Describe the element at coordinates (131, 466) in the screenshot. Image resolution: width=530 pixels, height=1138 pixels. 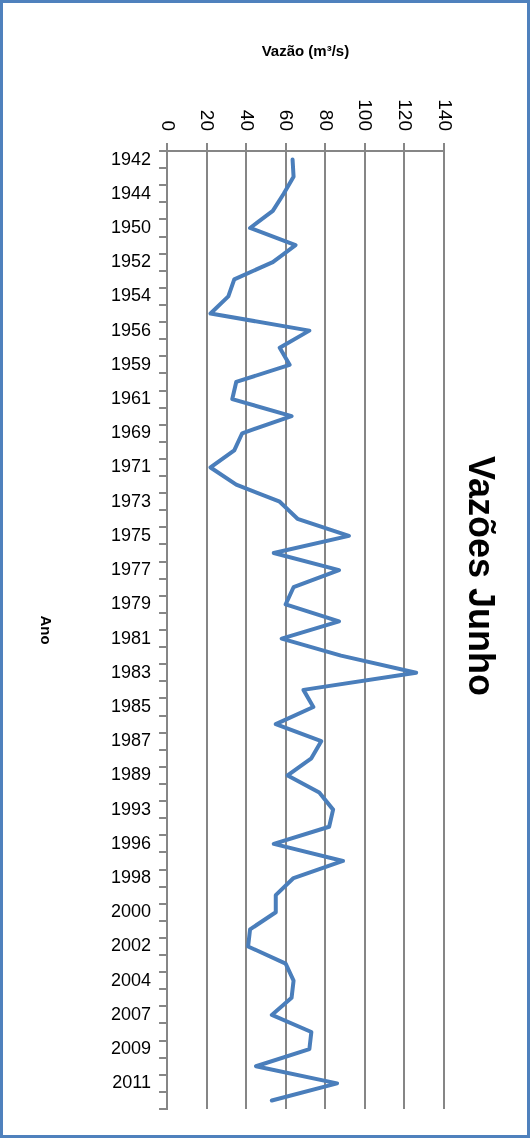
I see `y-tick-label: 1971` at that location.